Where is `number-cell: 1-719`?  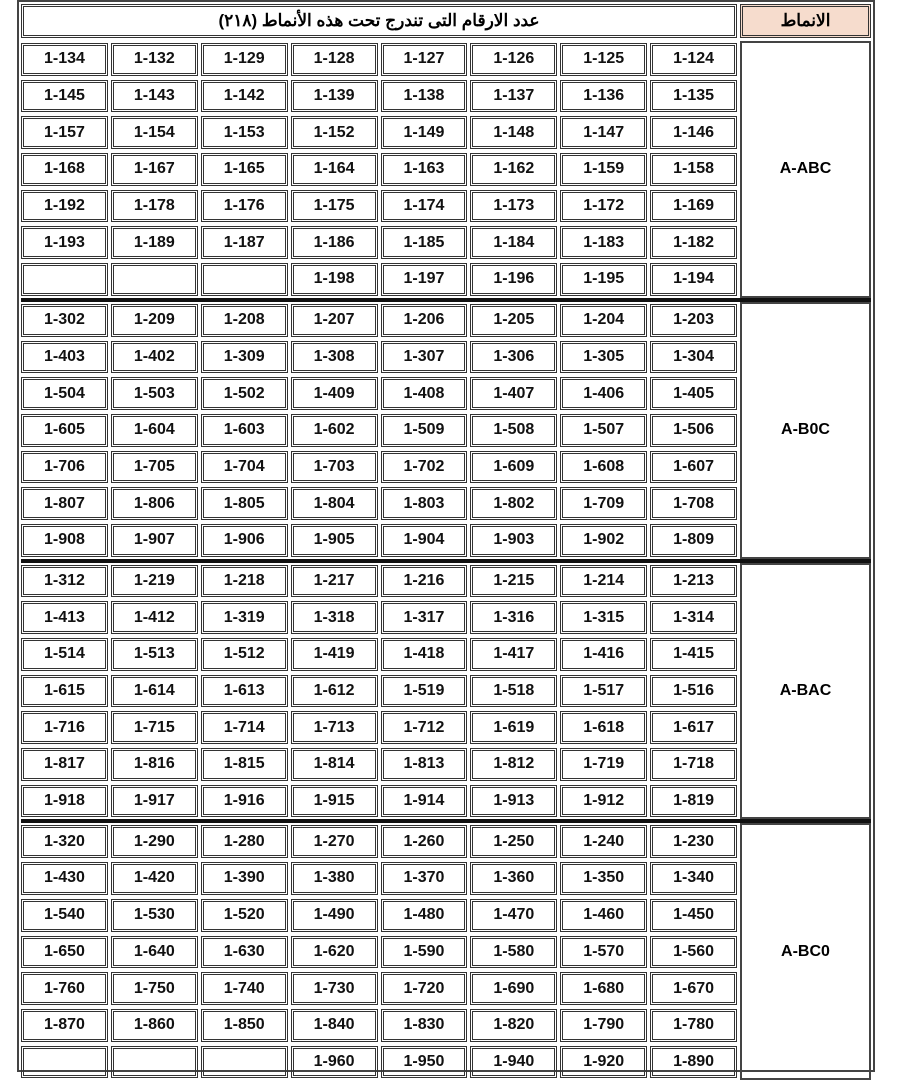
number-cell: 1-719 is located at coordinates (604, 764).